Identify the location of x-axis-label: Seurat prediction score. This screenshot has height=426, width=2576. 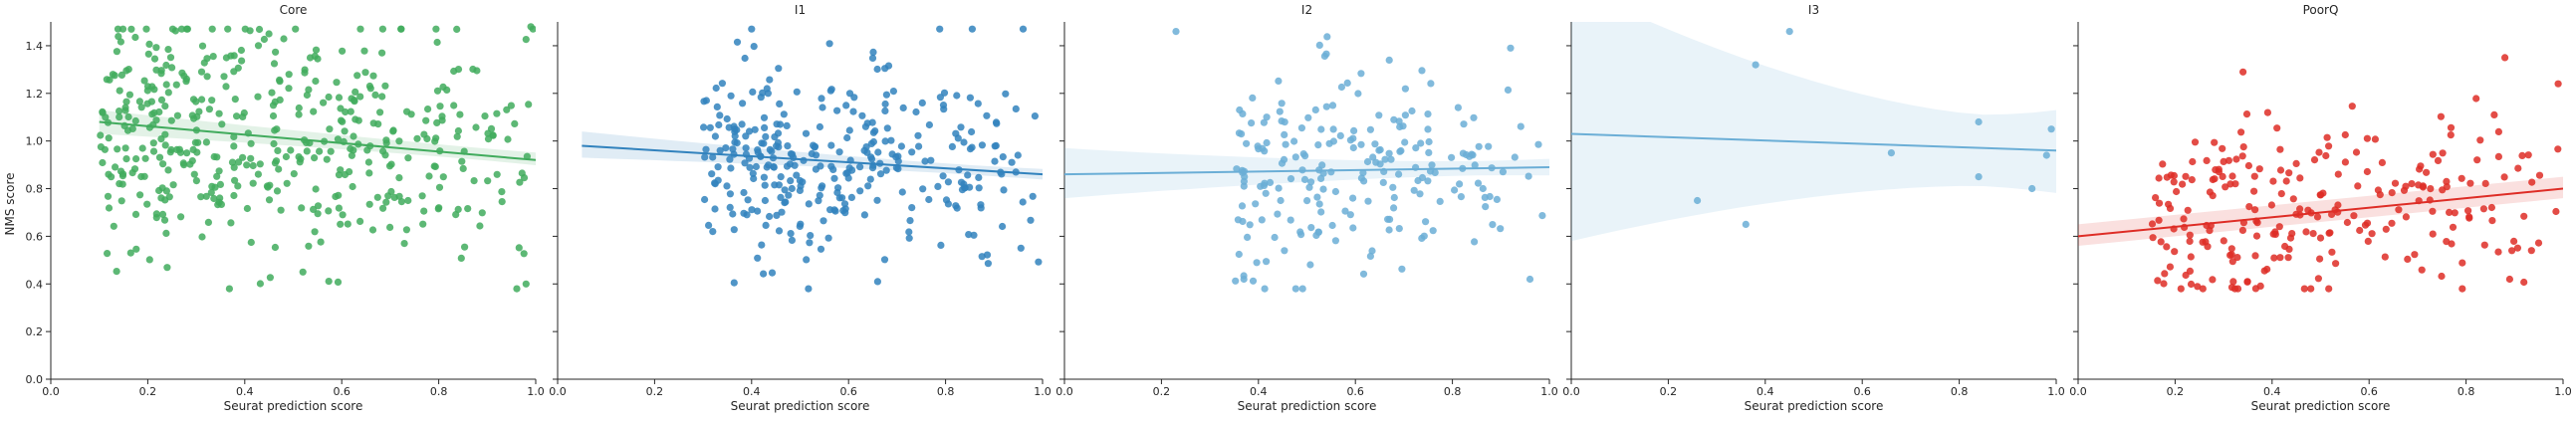
(293, 406).